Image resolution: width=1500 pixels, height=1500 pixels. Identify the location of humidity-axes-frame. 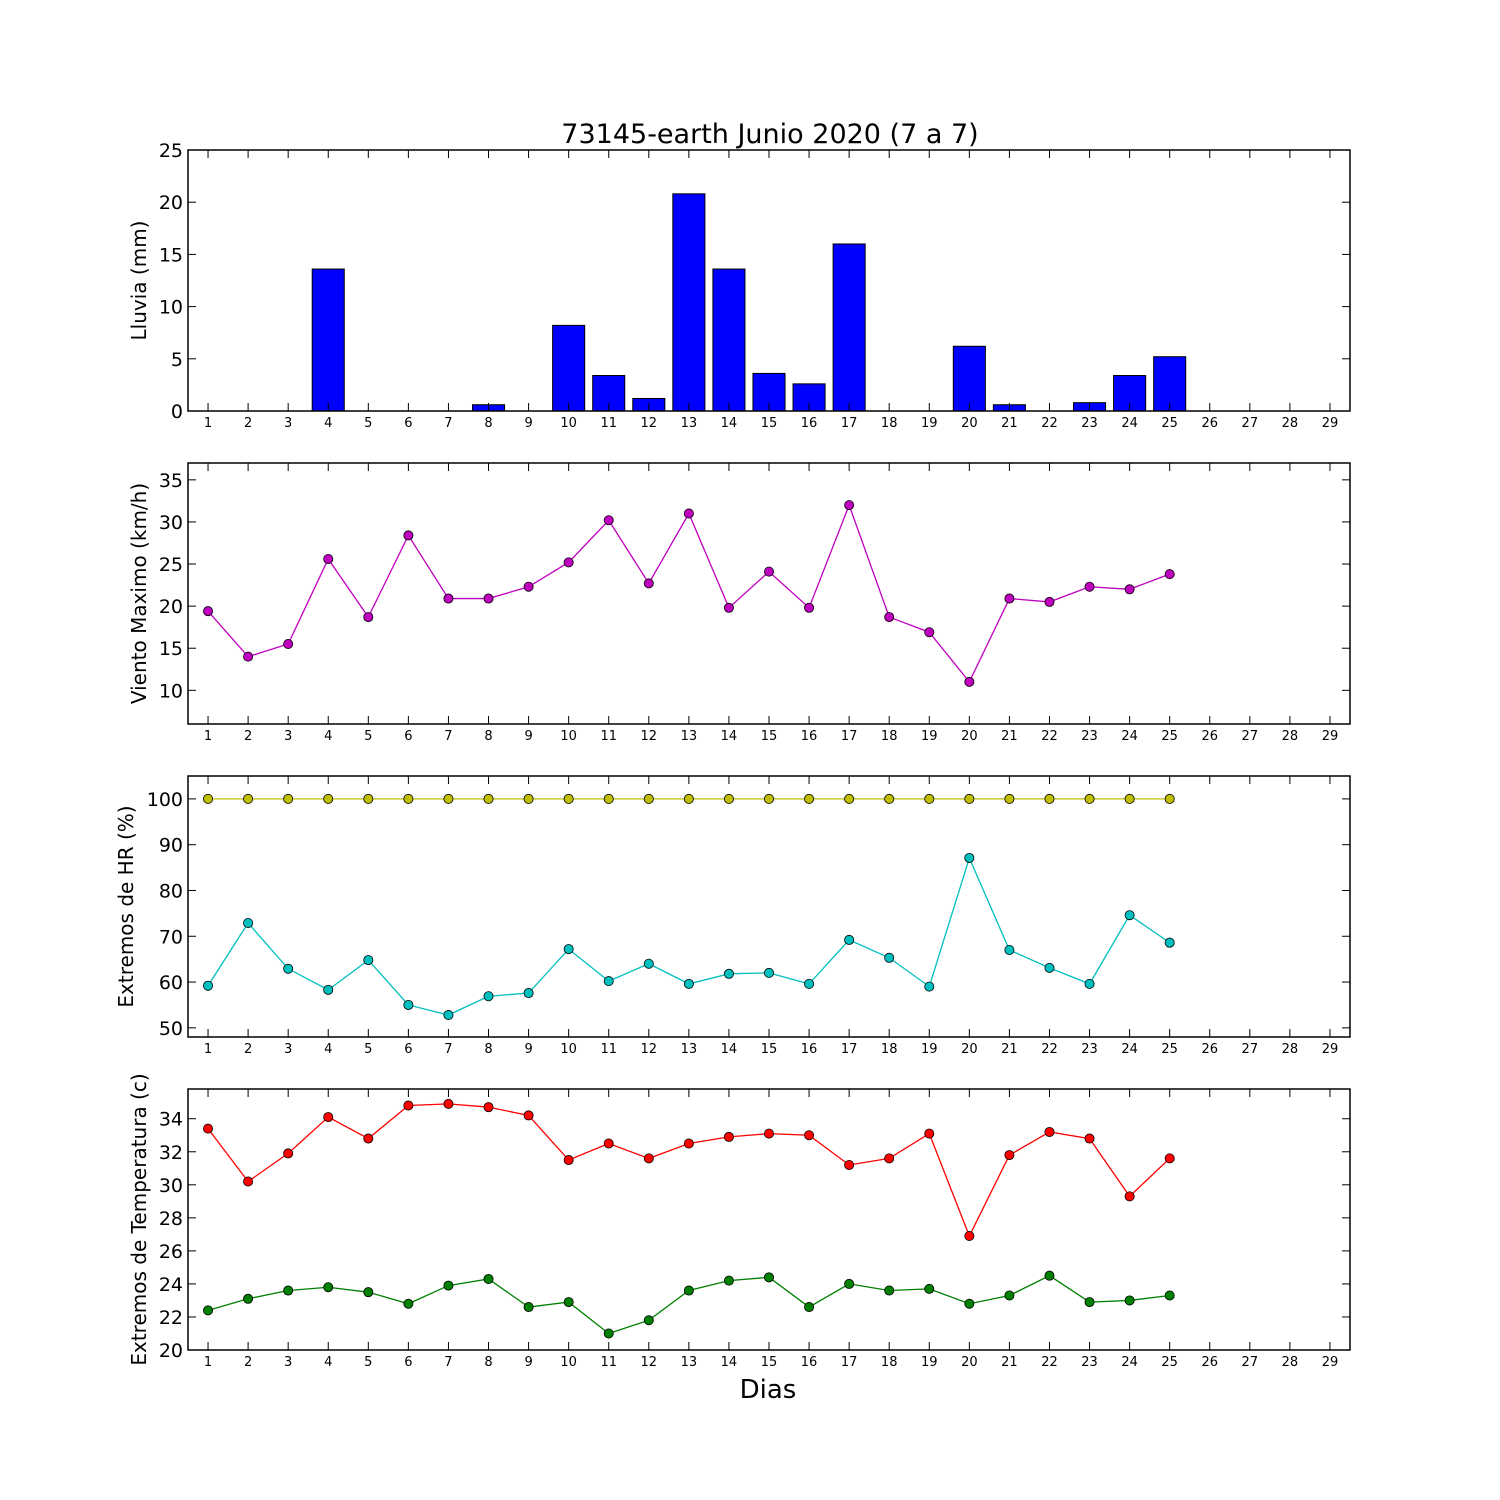
(769, 906).